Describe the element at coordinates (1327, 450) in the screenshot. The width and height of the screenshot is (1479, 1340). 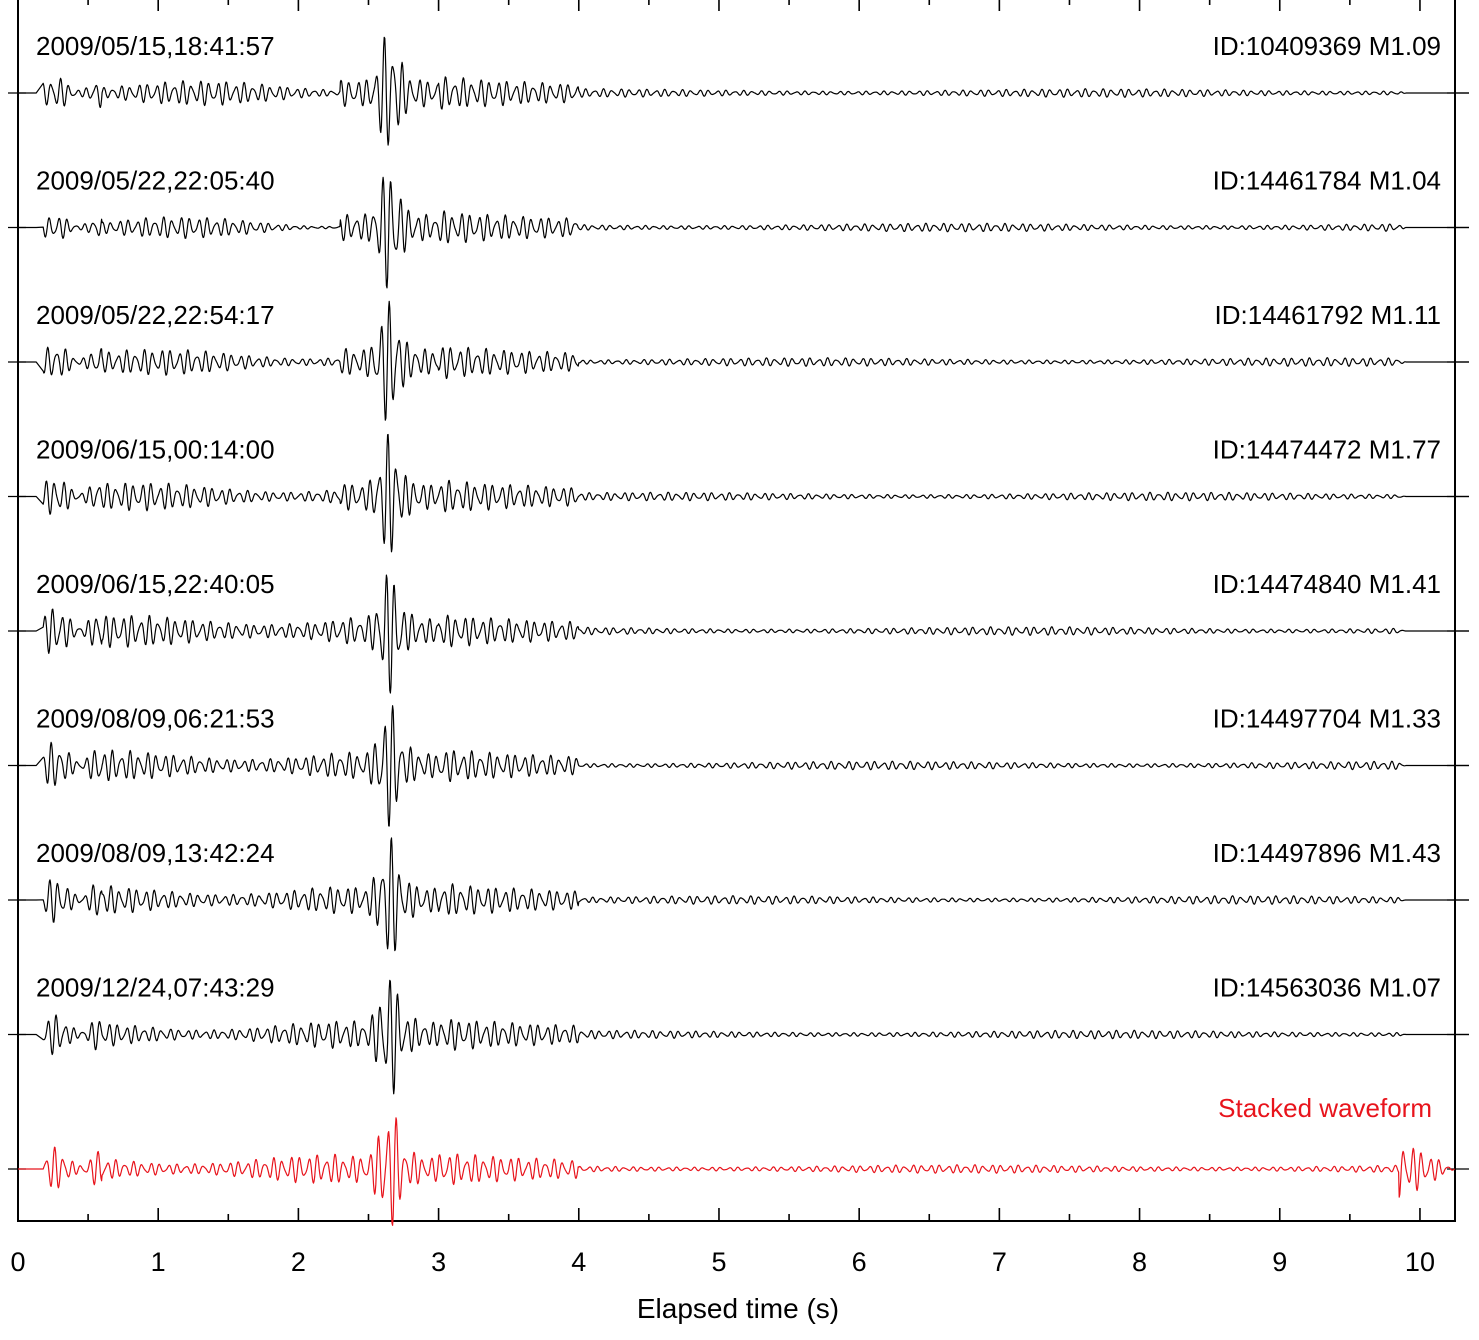
I see `trace-id-label: ID:14474472 M1.77` at that location.